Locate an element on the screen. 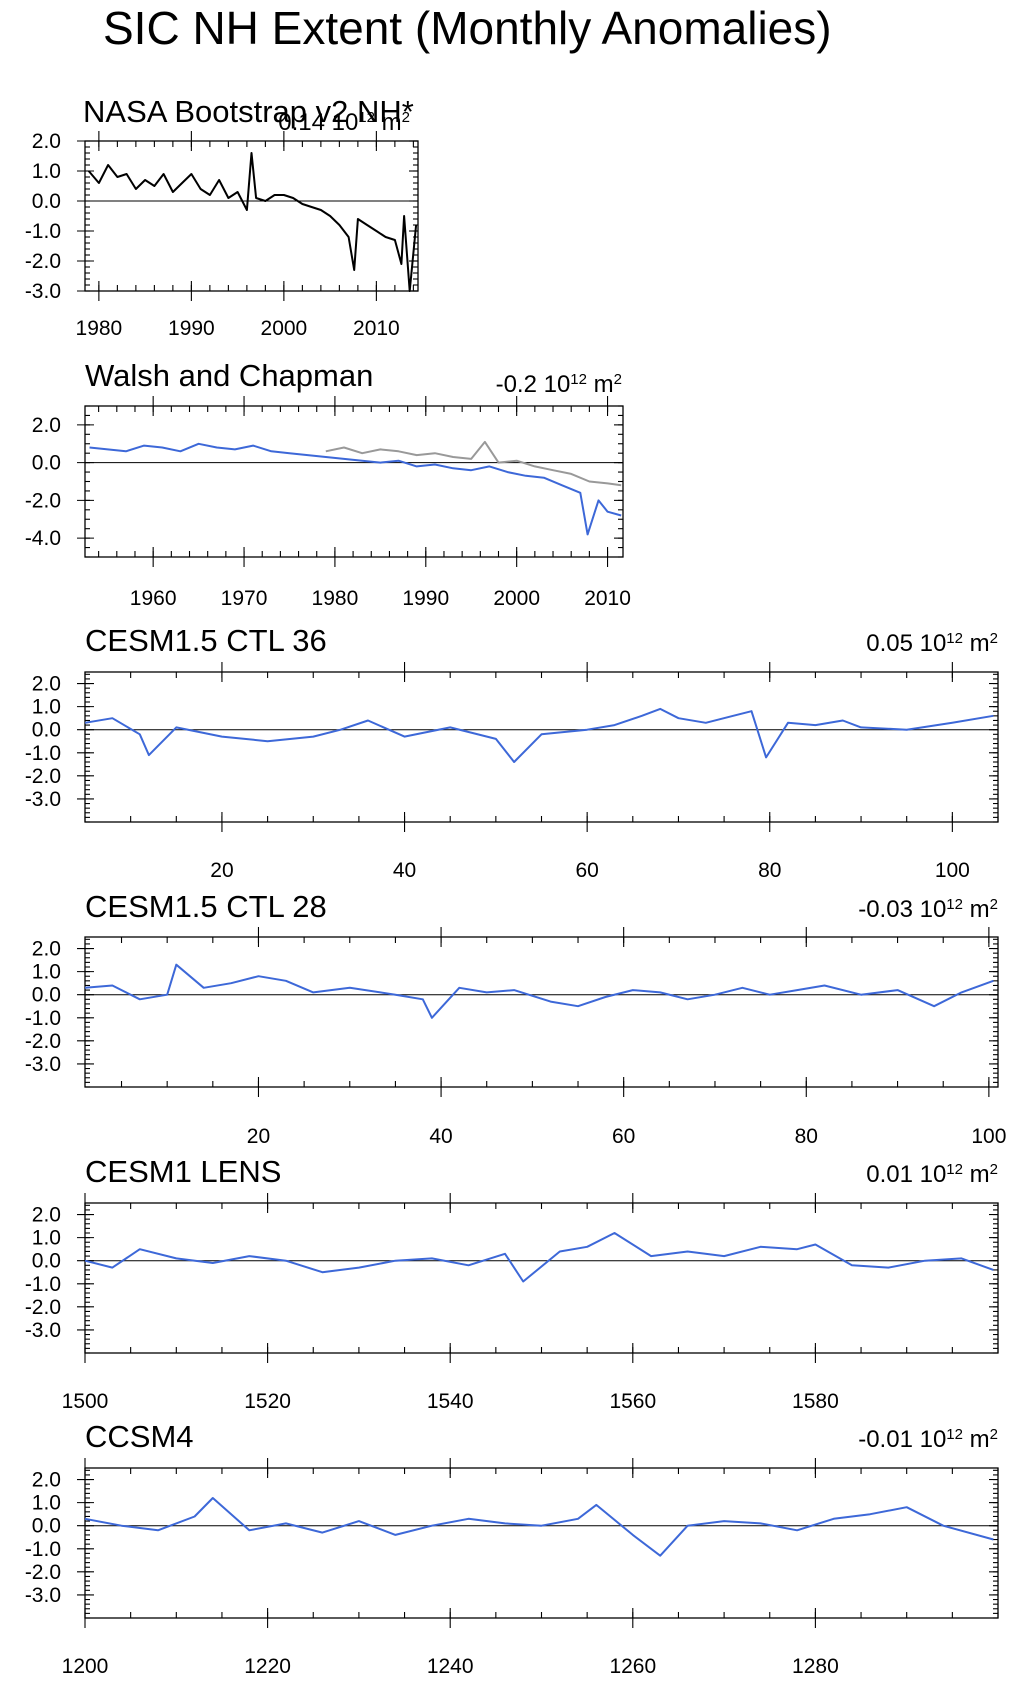  mean-annotation: -0.2 1012 m2 is located at coordinates (559, 385).